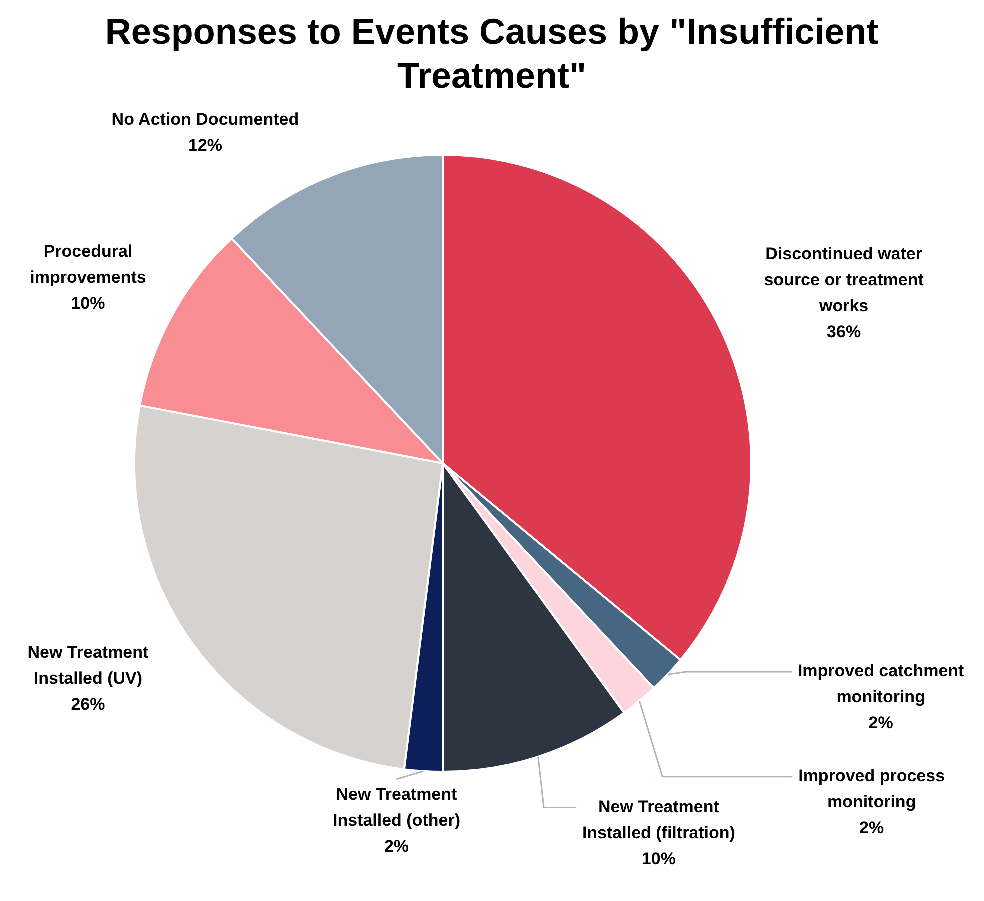 This screenshot has width=984, height=901. Describe the element at coordinates (88, 265) in the screenshot. I see `slice-label: Procedural improvements` at that location.